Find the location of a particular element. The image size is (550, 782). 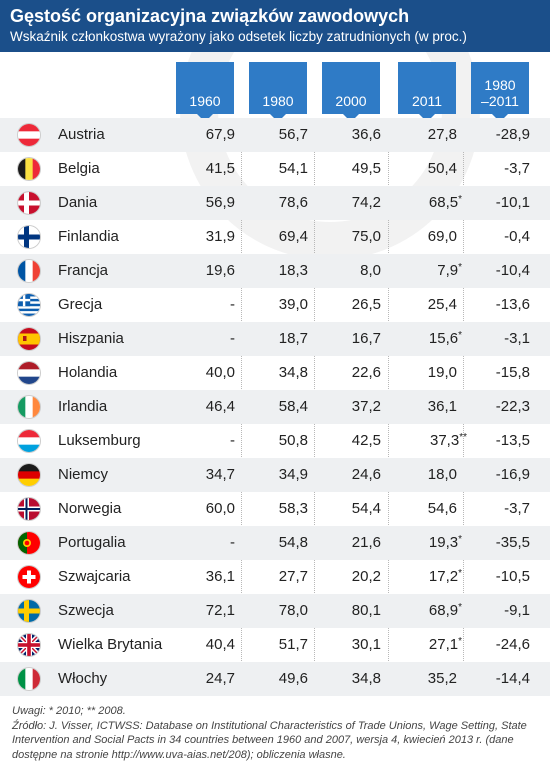

cell-2000: 20,2 is located at coordinates (352, 576).